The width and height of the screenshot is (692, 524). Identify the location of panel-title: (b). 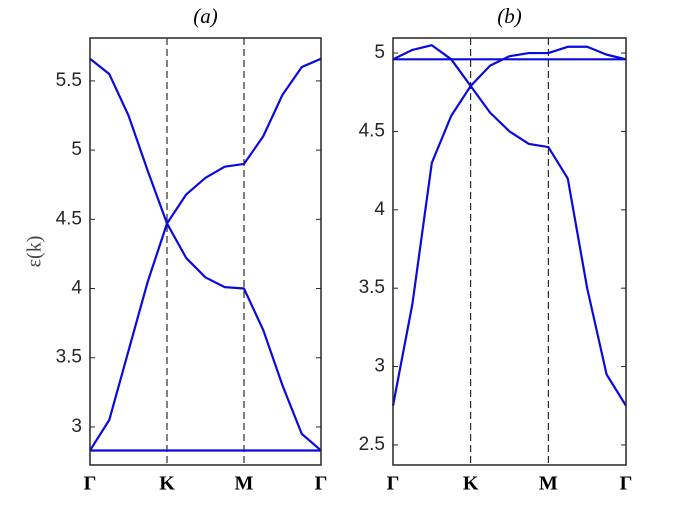
(509, 16).